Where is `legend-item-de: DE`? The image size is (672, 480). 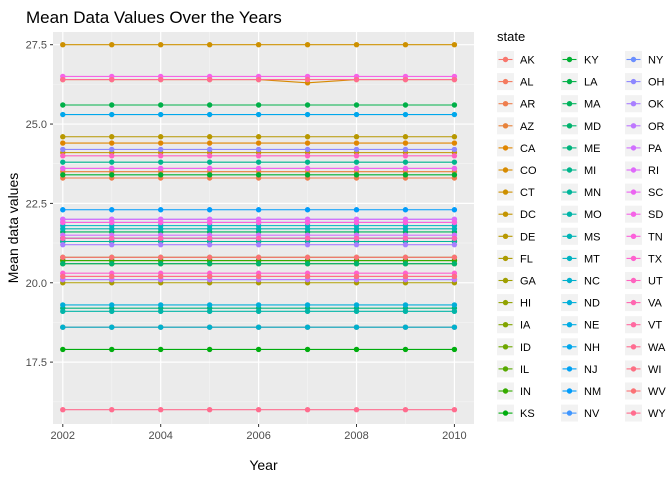 legend-item-de: DE is located at coordinates (516, 236).